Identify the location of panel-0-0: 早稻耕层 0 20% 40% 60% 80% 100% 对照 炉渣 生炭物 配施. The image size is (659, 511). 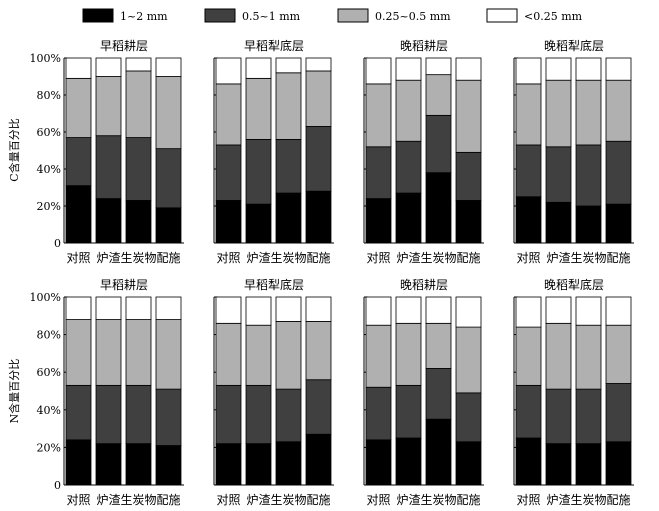
(107, 151).